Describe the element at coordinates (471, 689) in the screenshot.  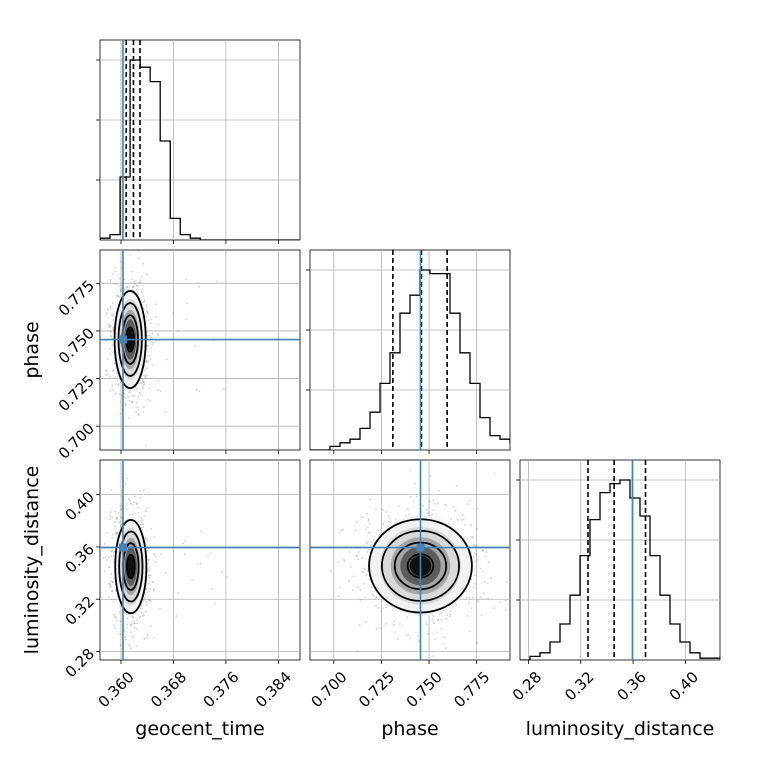
I see `x-tick-label: 0.775` at that location.